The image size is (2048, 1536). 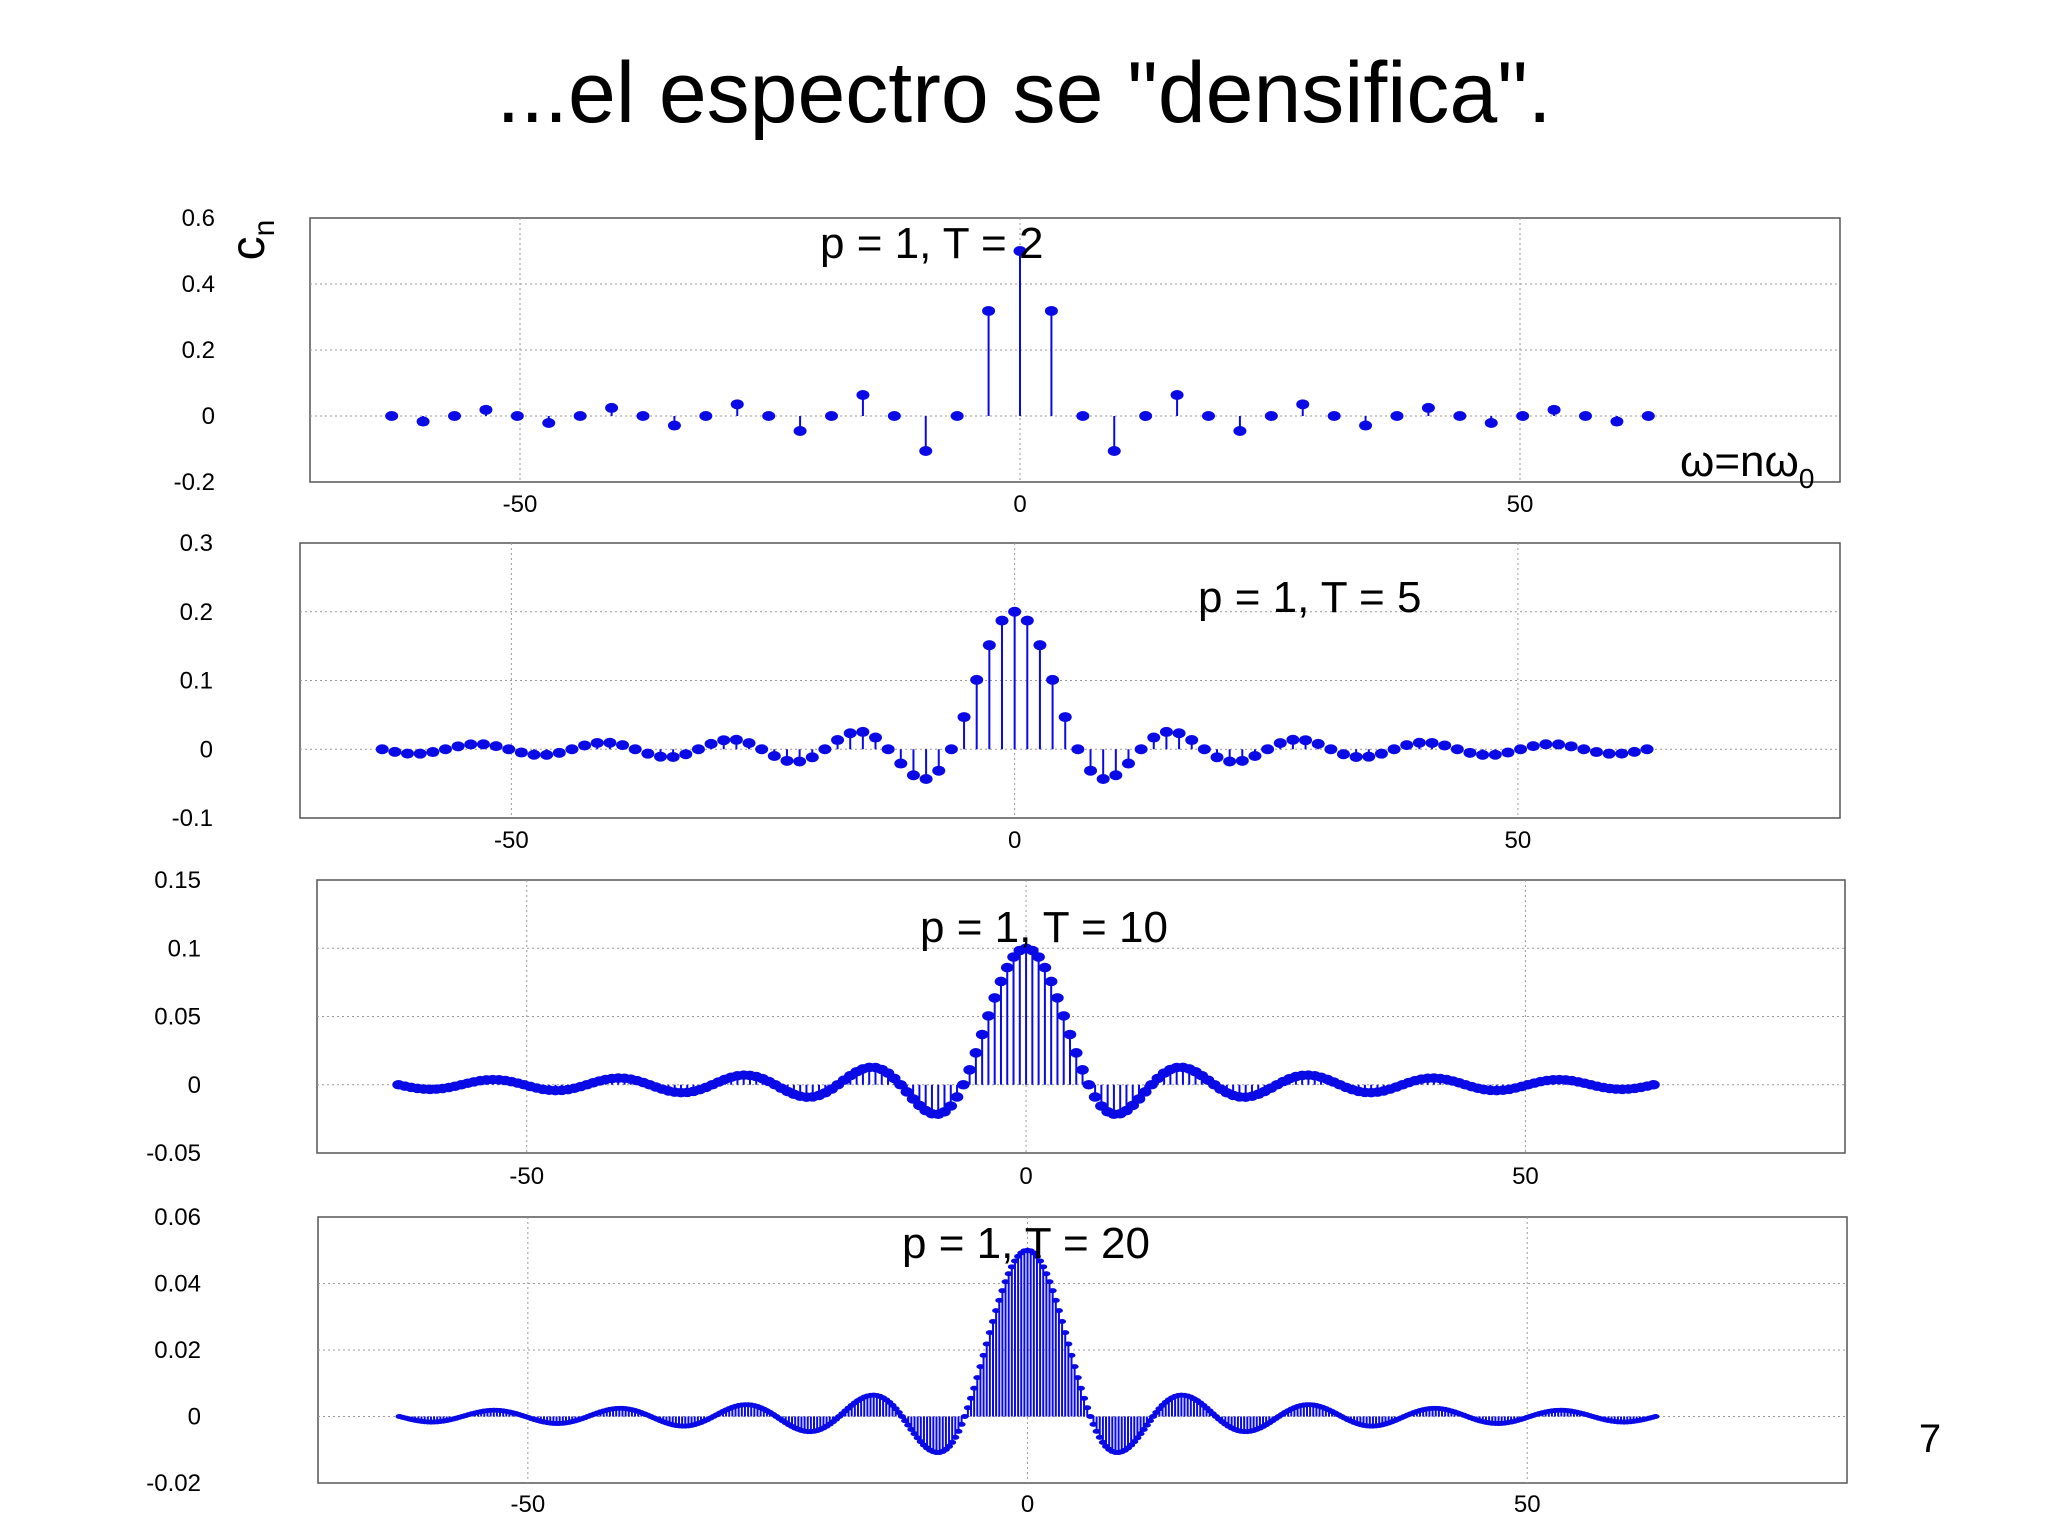 I want to click on y-tick-label: 0.4, so click(x=198, y=284).